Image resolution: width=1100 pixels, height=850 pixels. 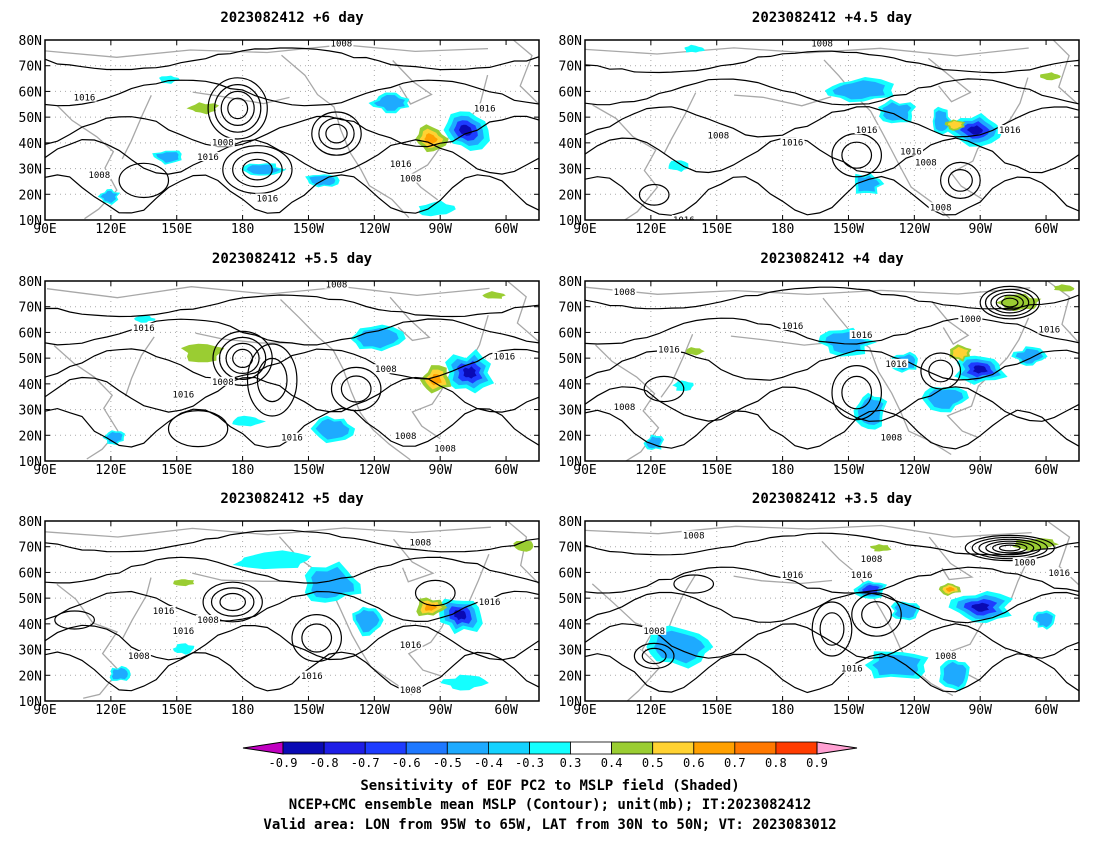 I want to click on lon-label: 150W, so click(x=308, y=229).